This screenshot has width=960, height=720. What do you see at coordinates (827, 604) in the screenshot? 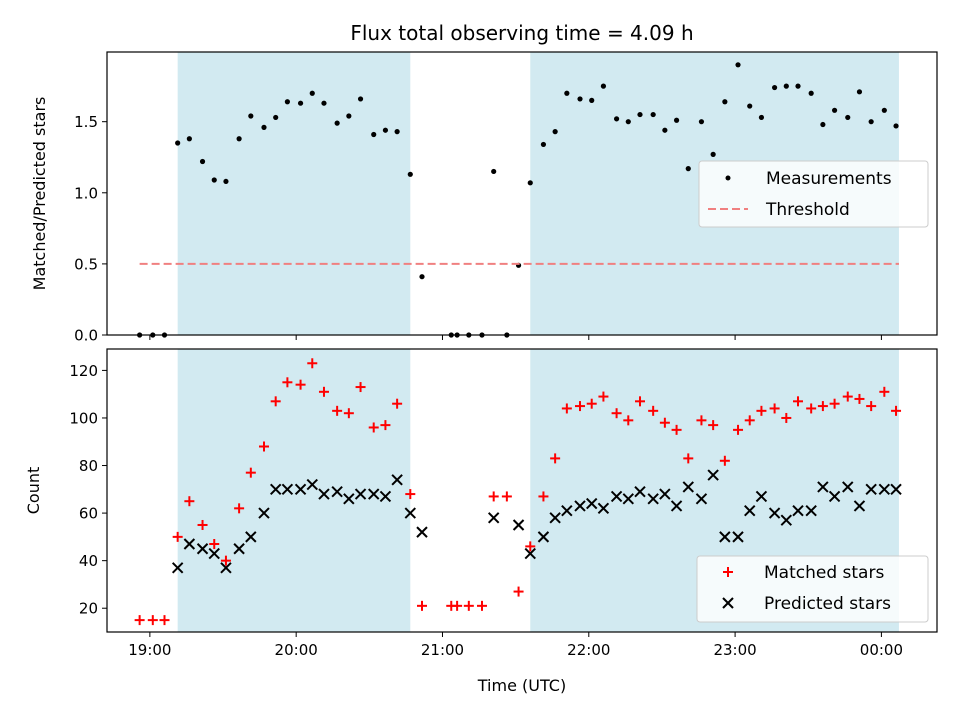
I see `legend-predicted-label: Predicted stars` at bounding box center [827, 604].